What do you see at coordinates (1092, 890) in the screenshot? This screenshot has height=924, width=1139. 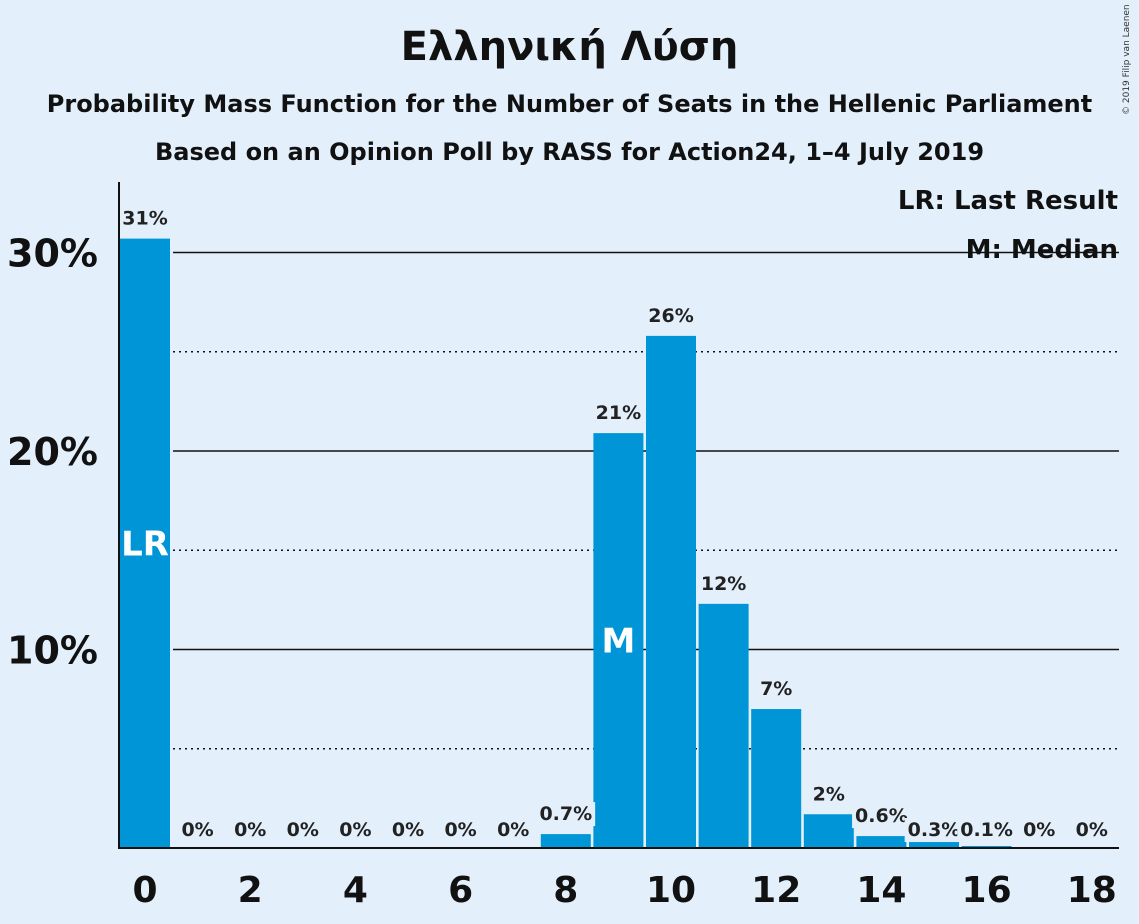 I see `x-tick-label: 18` at bounding box center [1092, 890].